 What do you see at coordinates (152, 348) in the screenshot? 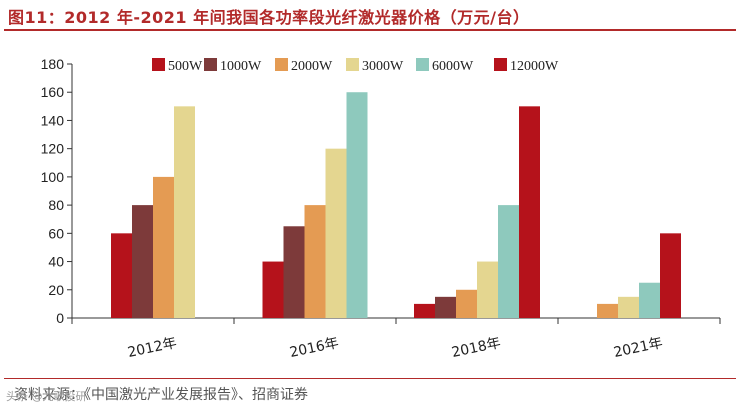
I see `x-category-label: 2012年` at bounding box center [152, 348].